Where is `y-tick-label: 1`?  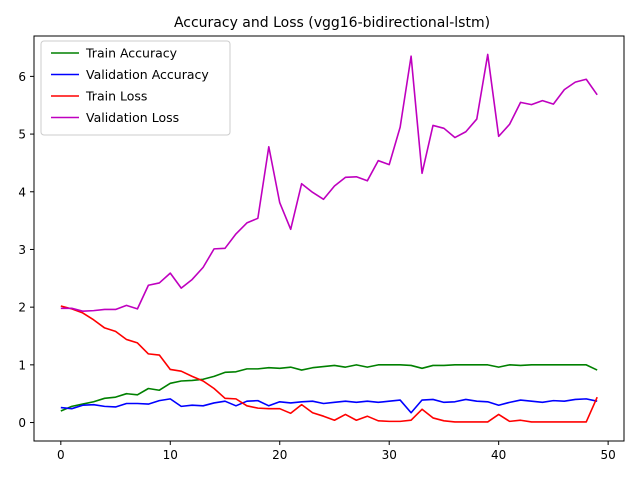 y-tick-label: 1 is located at coordinates (22, 365).